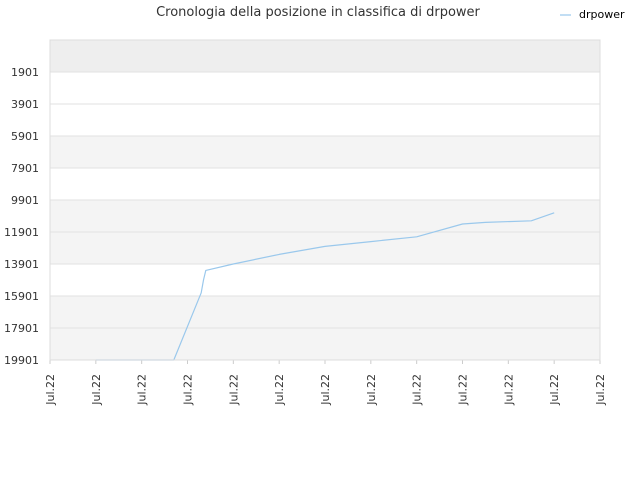 The height and width of the screenshot is (480, 640). Describe the element at coordinates (25, 168) in the screenshot. I see `y-tick-label: 7901` at that location.